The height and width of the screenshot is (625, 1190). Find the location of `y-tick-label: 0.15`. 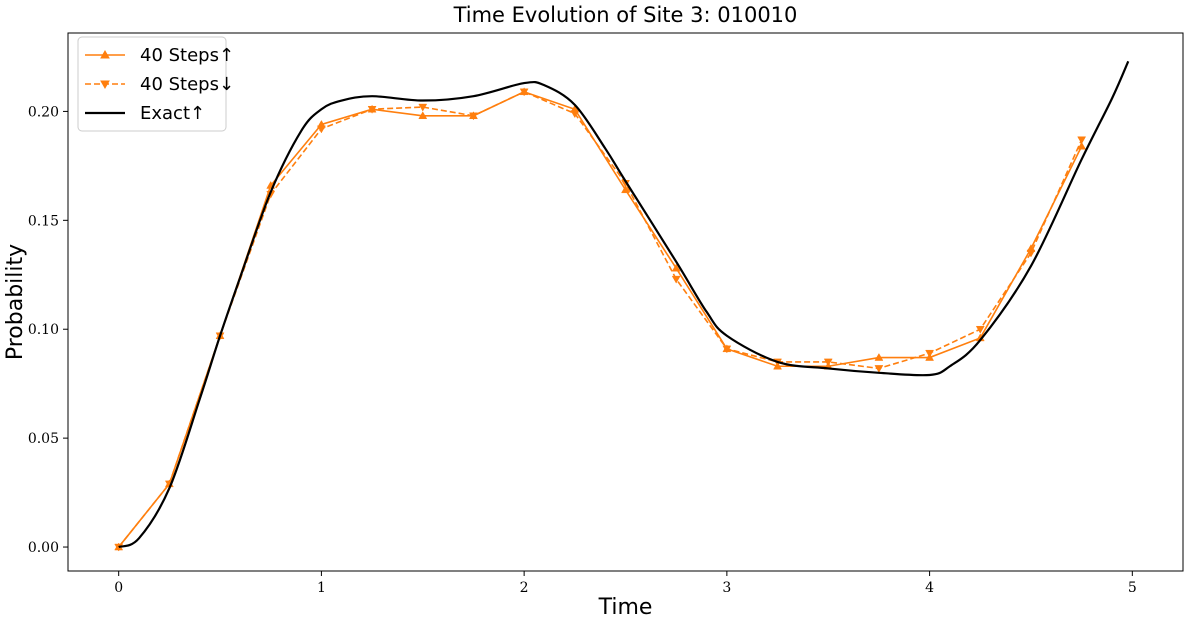

y-tick-label: 0.15 is located at coordinates (43, 221).